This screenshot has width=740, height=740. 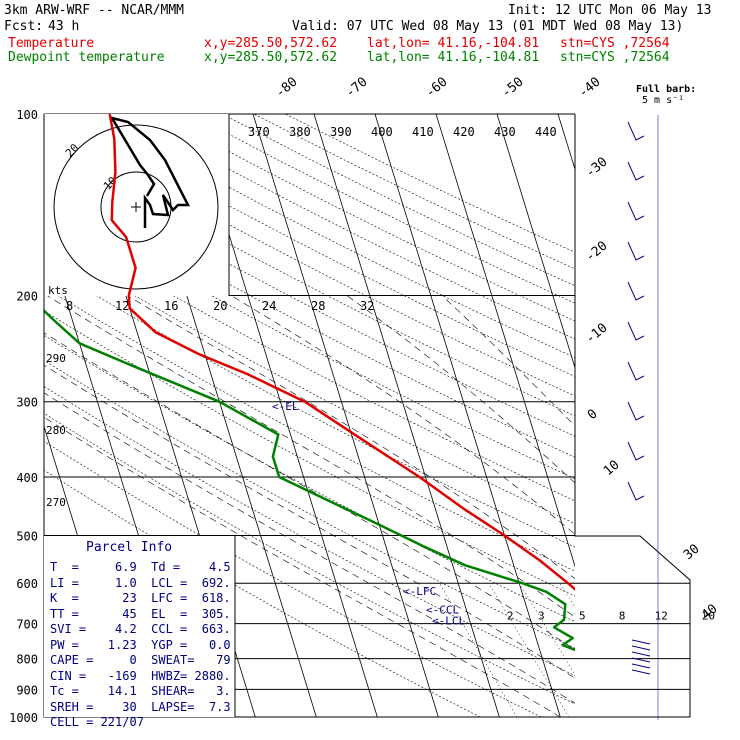 I want to click on mixing-ratio-label: 5, so click(x=582, y=616).